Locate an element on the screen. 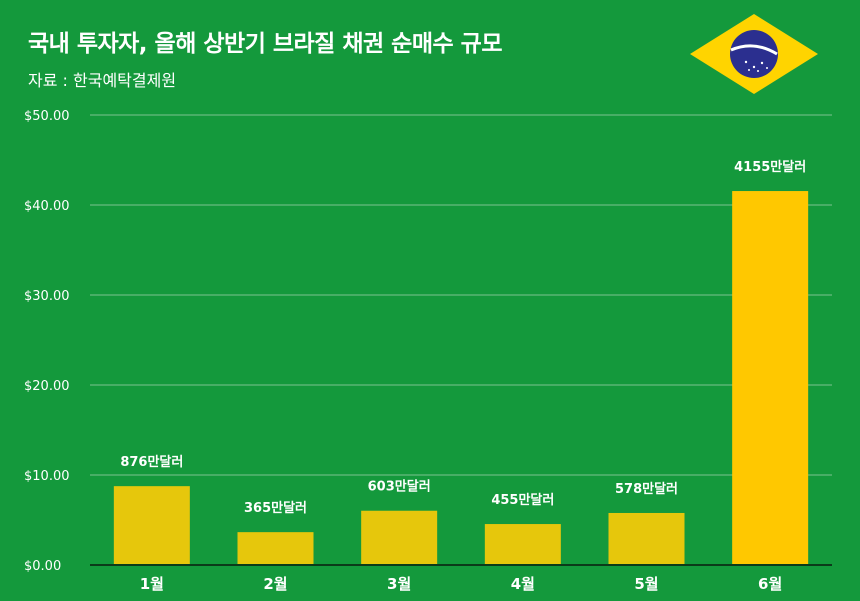  data-label: 455만달러 is located at coordinates (522, 500).